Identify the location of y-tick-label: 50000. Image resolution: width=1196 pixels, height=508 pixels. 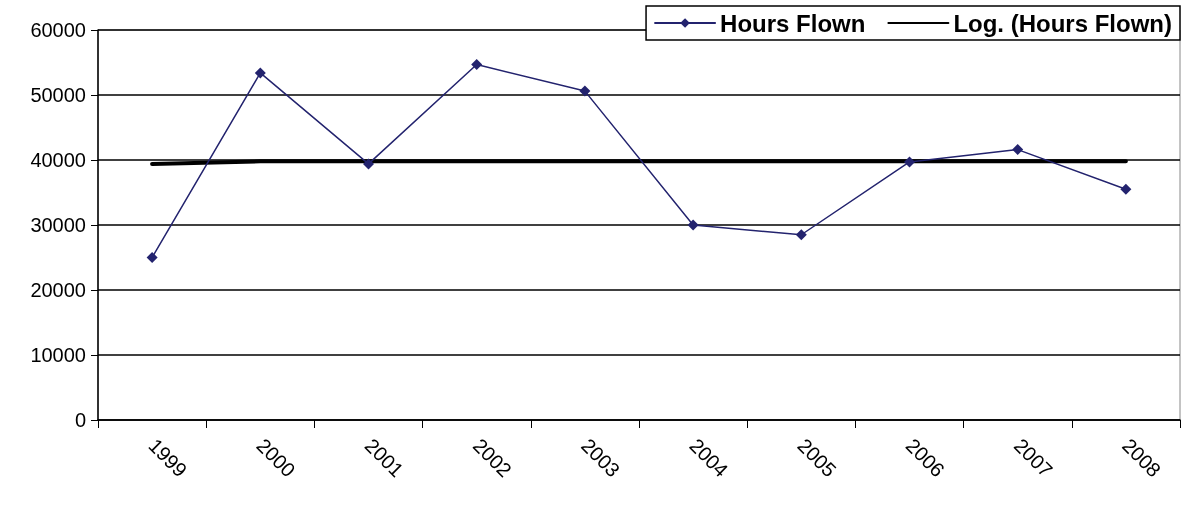
(58, 95).